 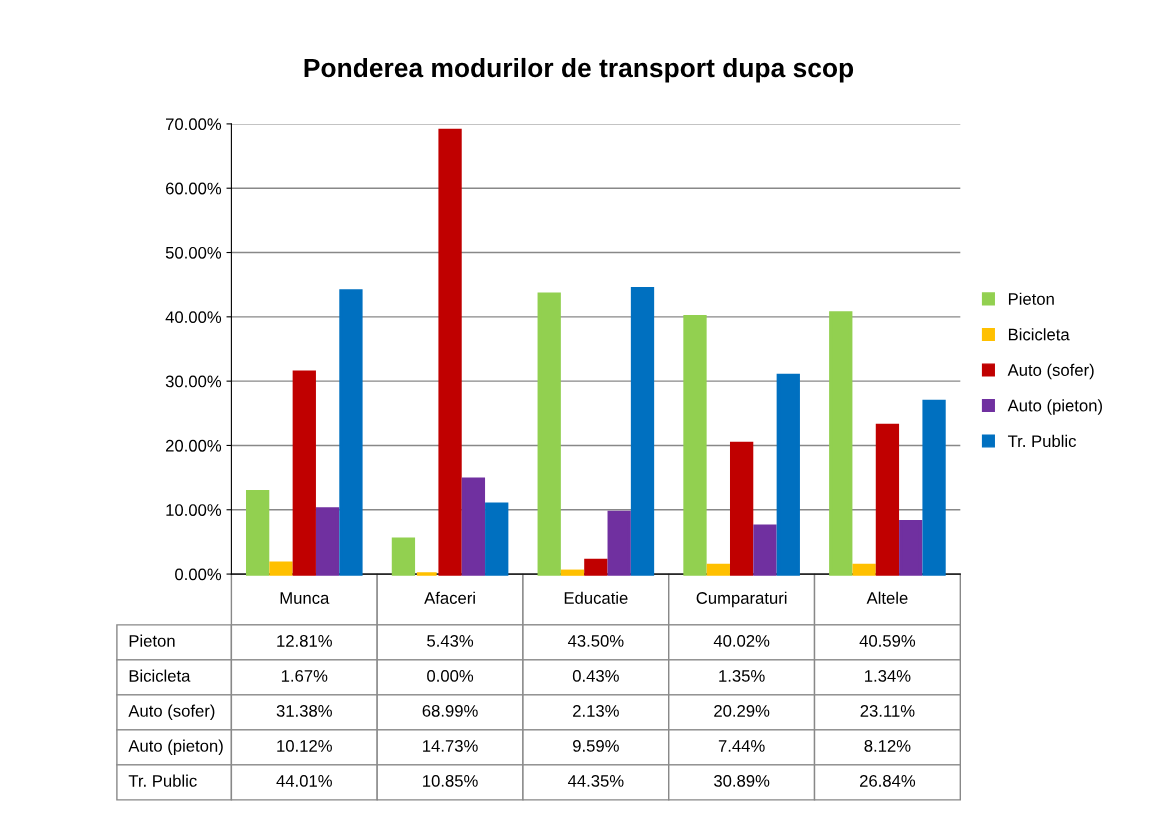 What do you see at coordinates (304, 640) in the screenshot?
I see `data-label: 12.81%` at bounding box center [304, 640].